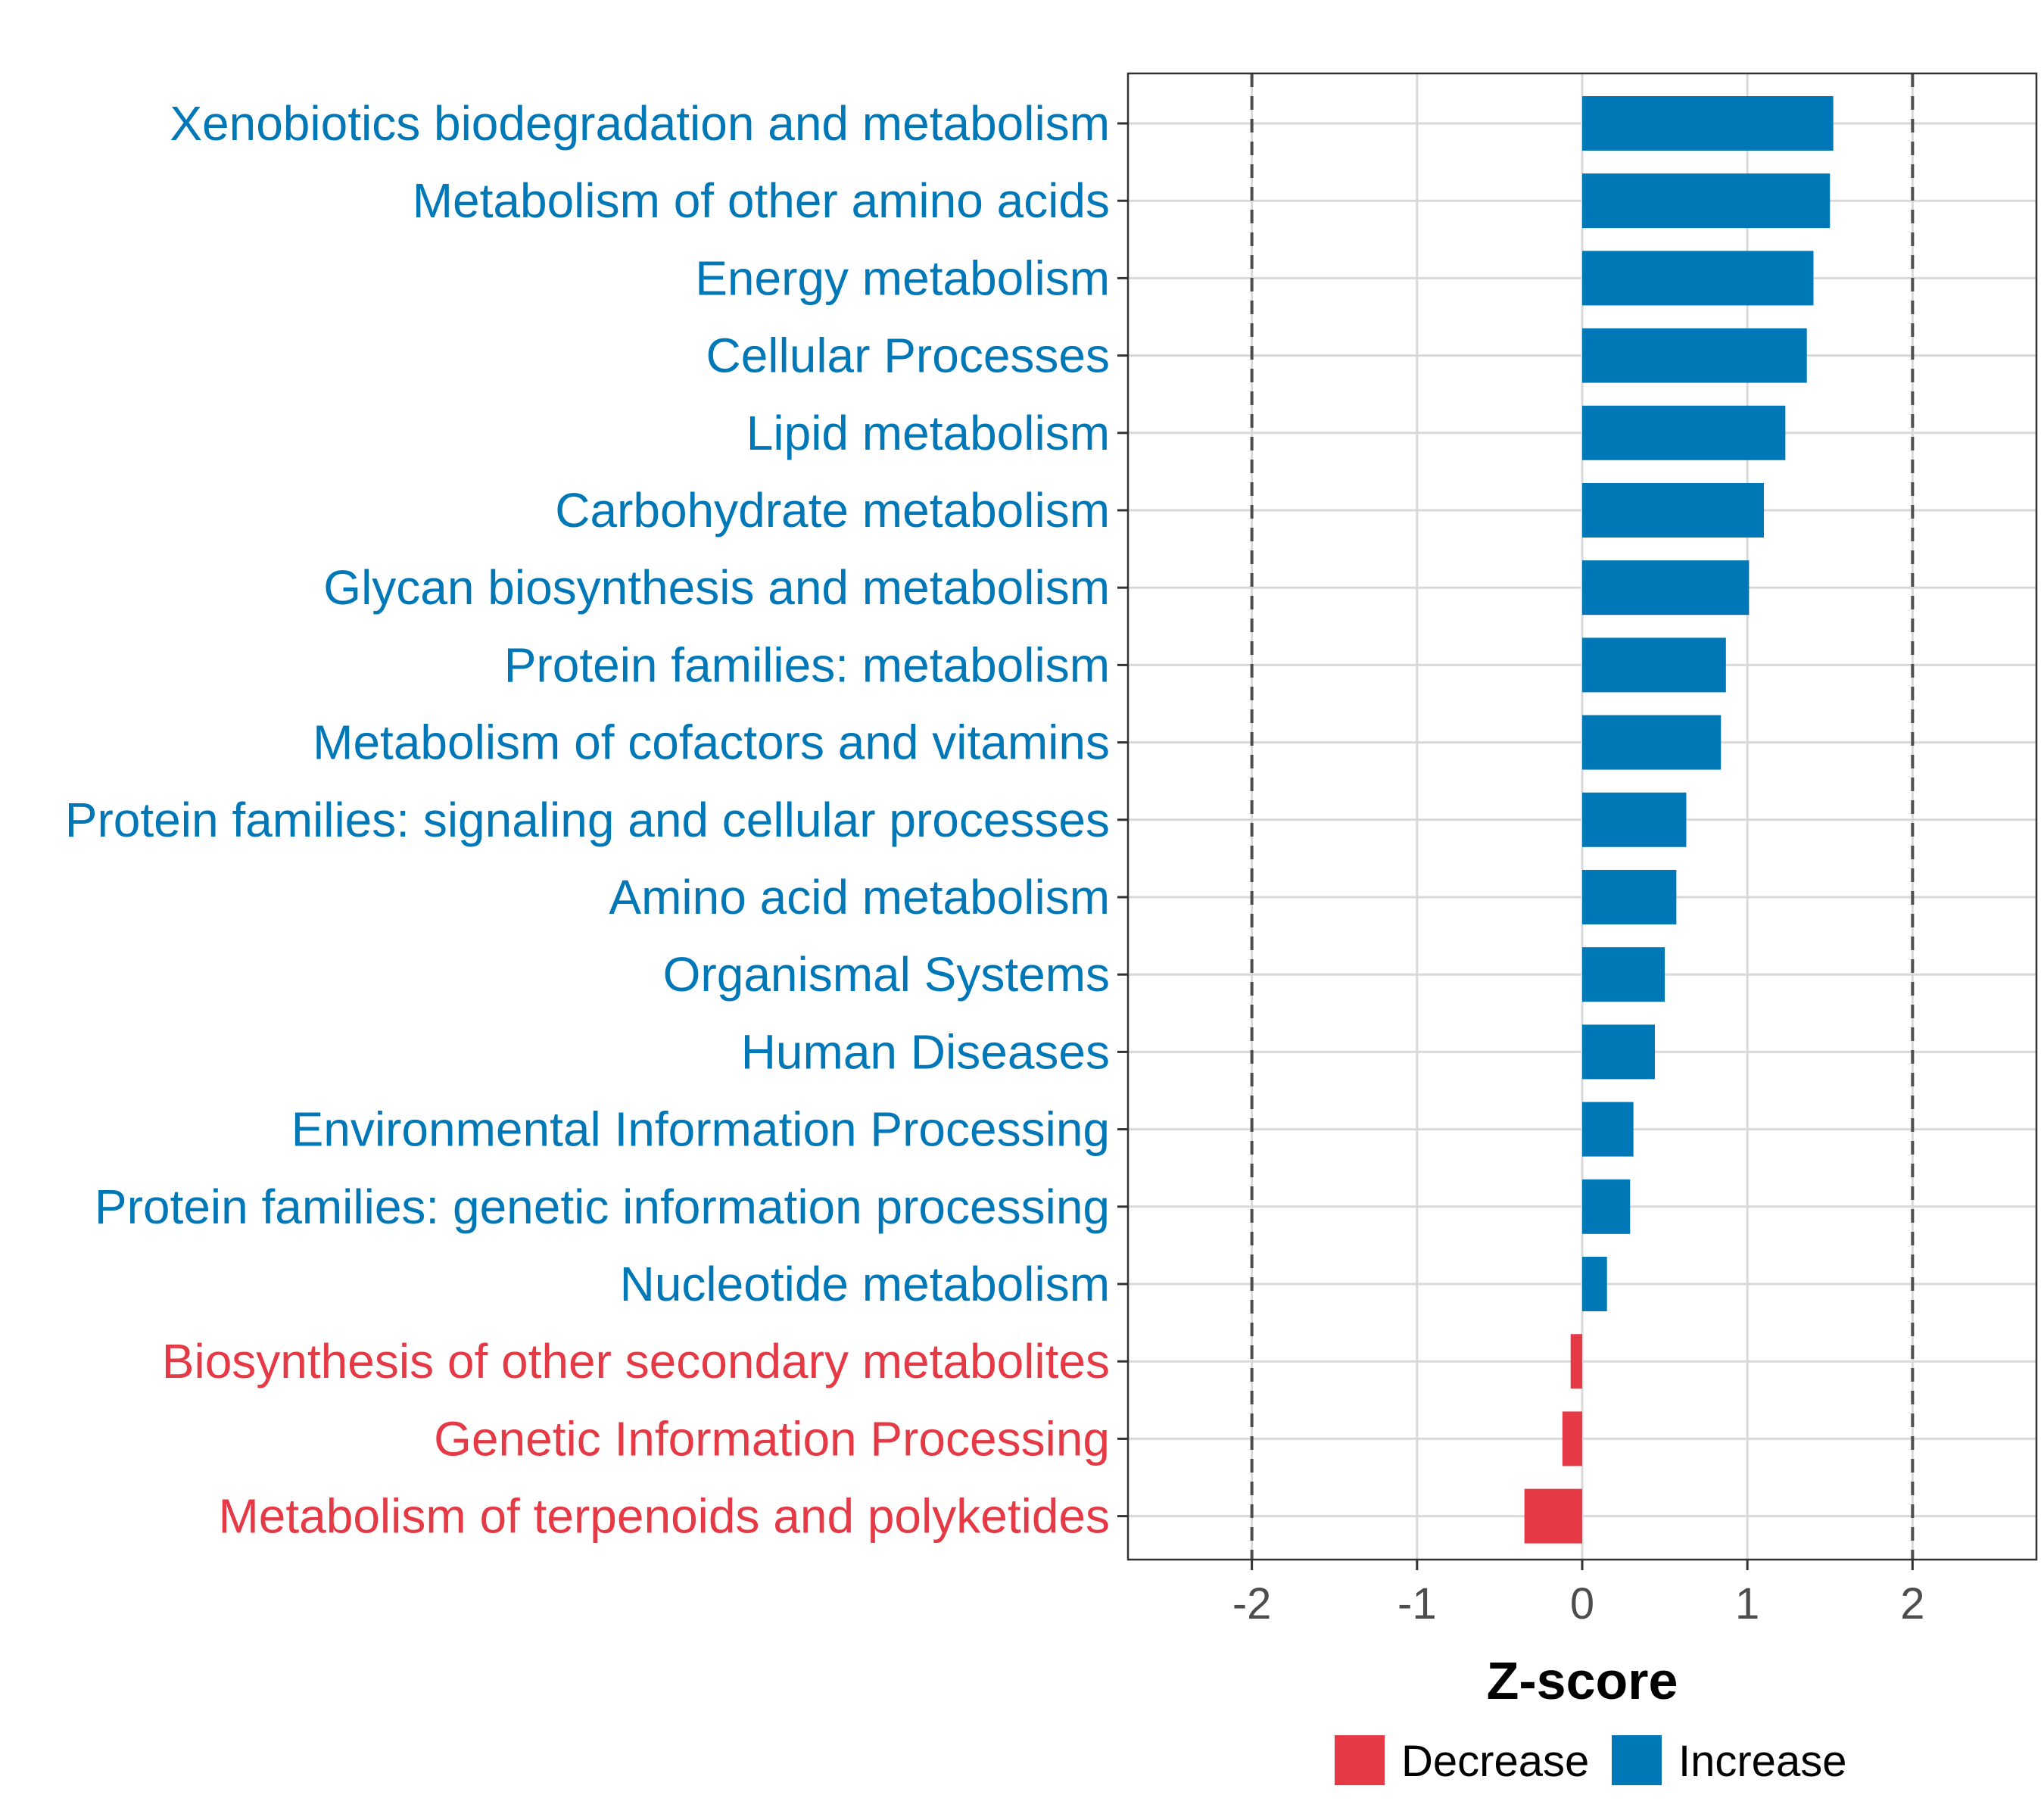 The height and width of the screenshot is (1817, 2044). I want to click on legend-swatch-decrease, so click(1360, 1760).